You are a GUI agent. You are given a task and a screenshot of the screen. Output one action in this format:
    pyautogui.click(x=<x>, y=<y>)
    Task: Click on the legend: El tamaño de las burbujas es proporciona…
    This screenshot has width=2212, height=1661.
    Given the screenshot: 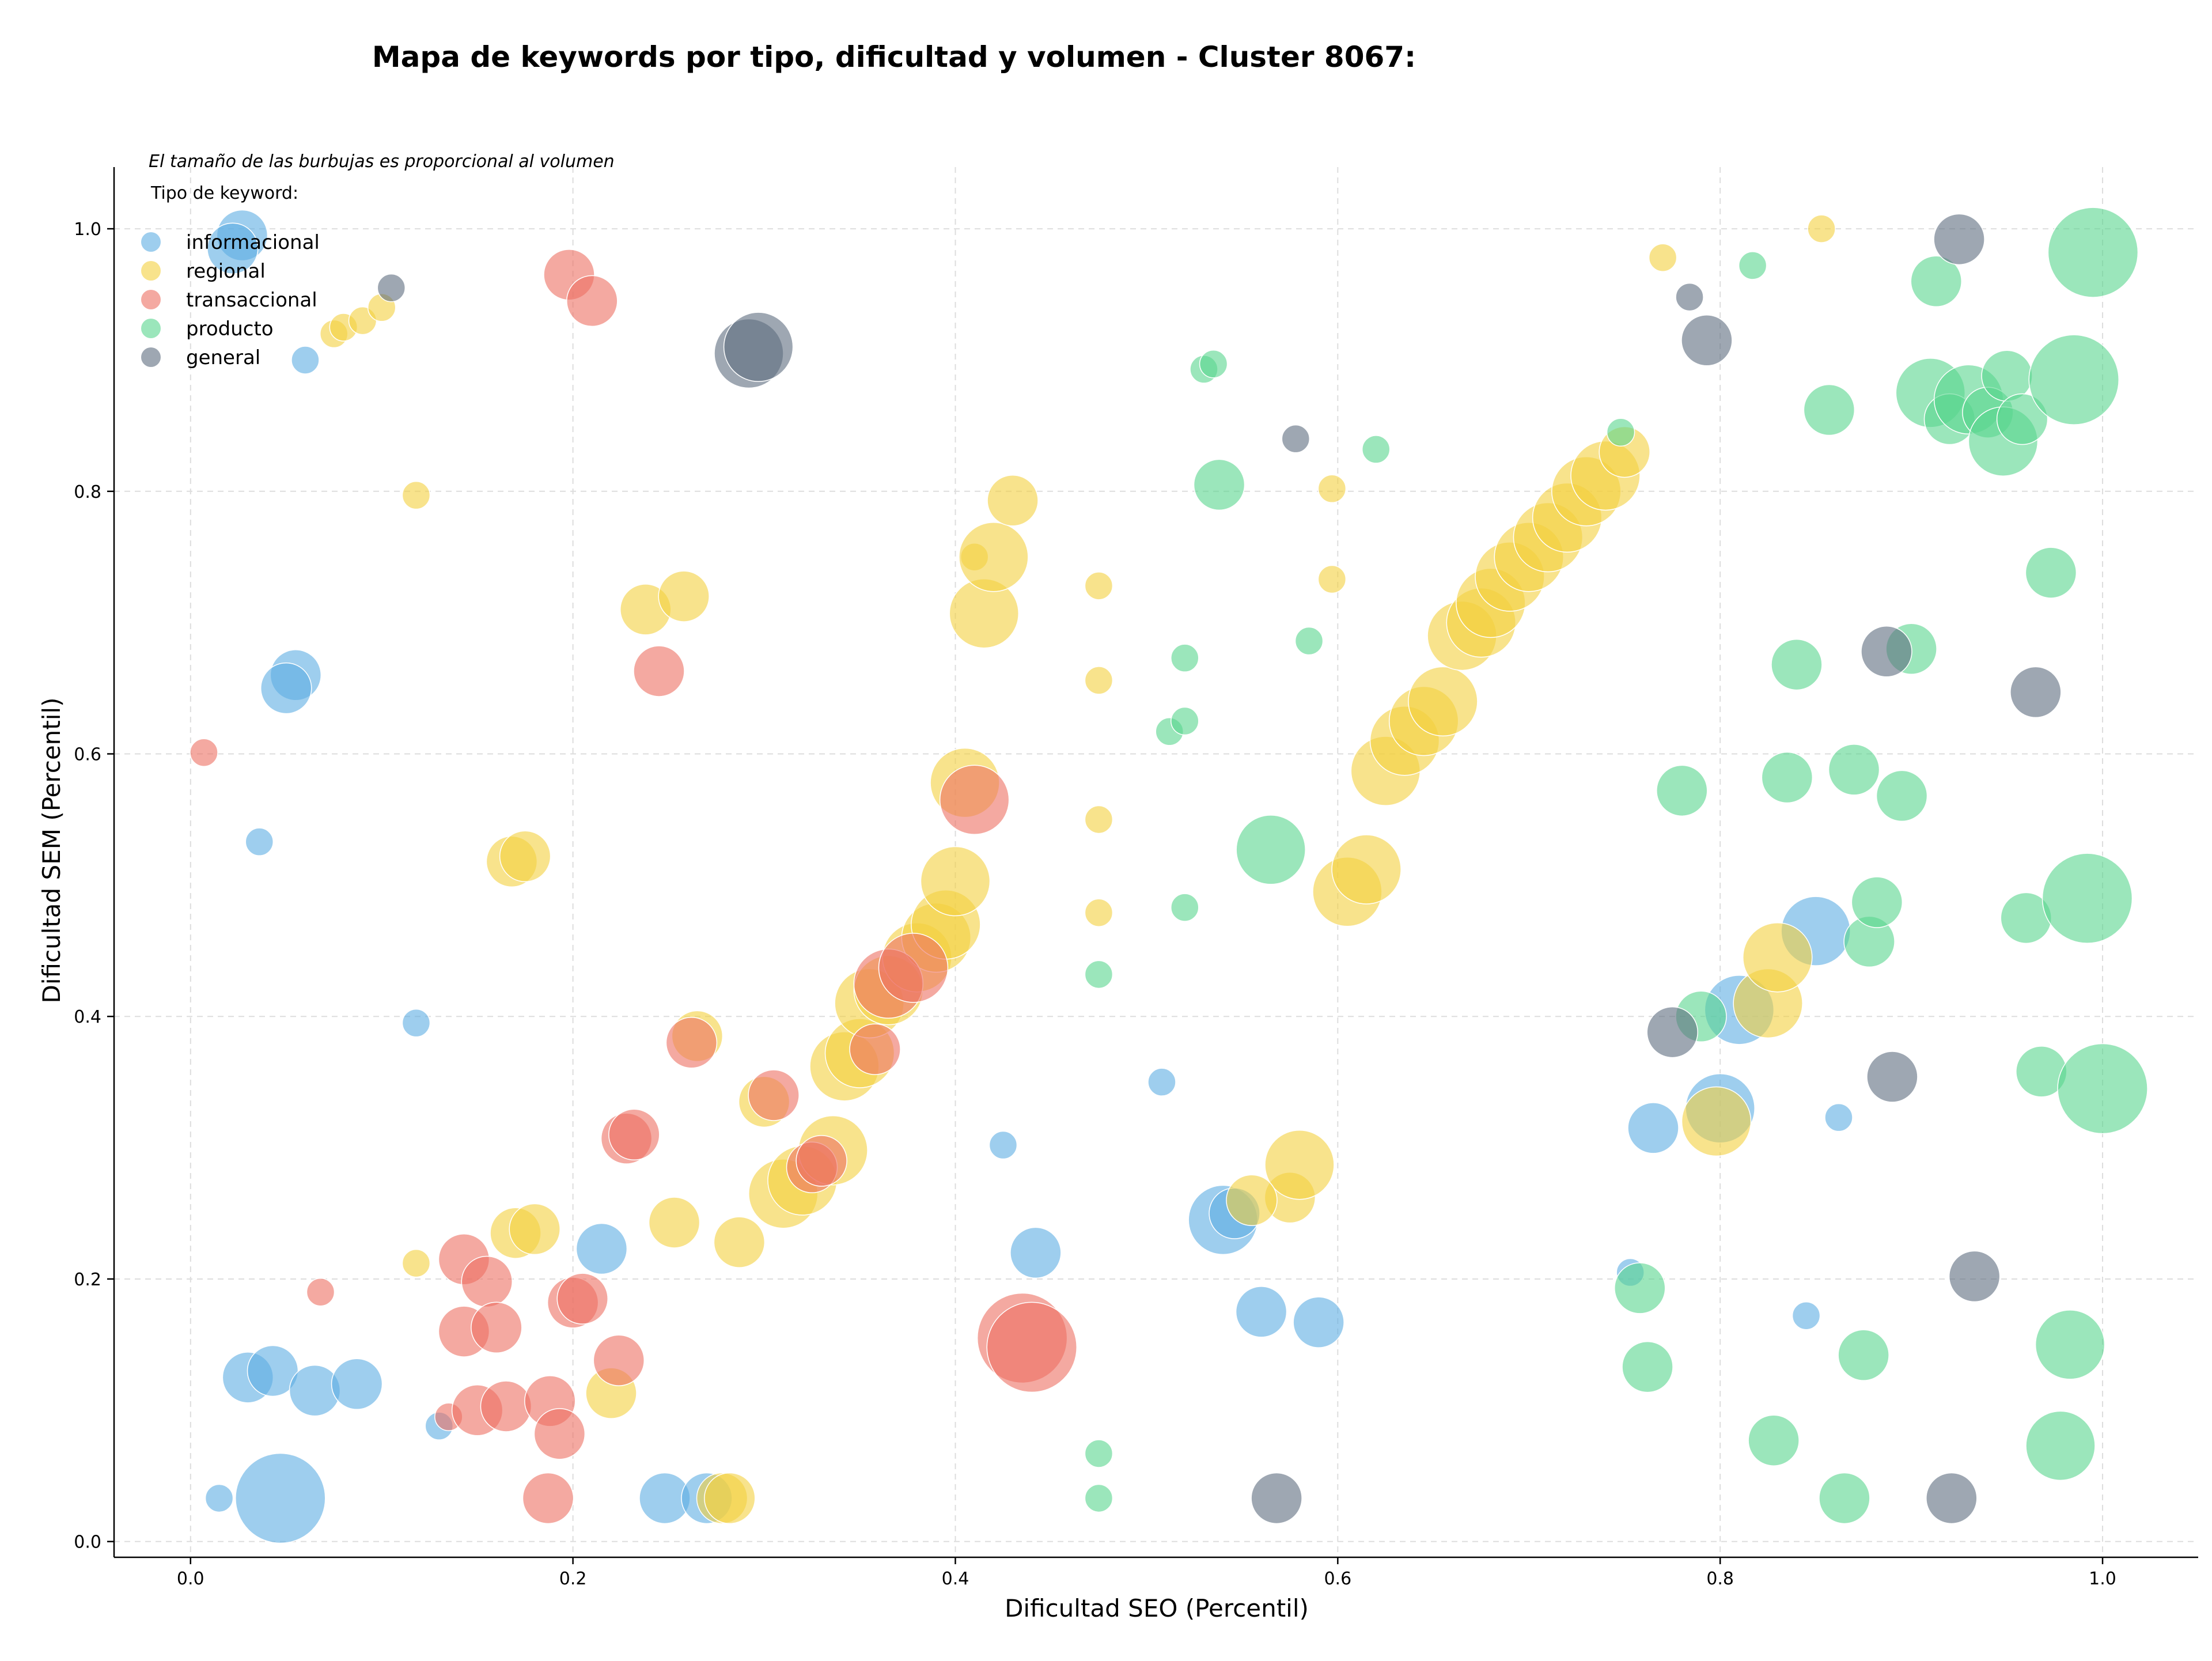 What is the action you would take?
    pyautogui.click(x=378, y=260)
    